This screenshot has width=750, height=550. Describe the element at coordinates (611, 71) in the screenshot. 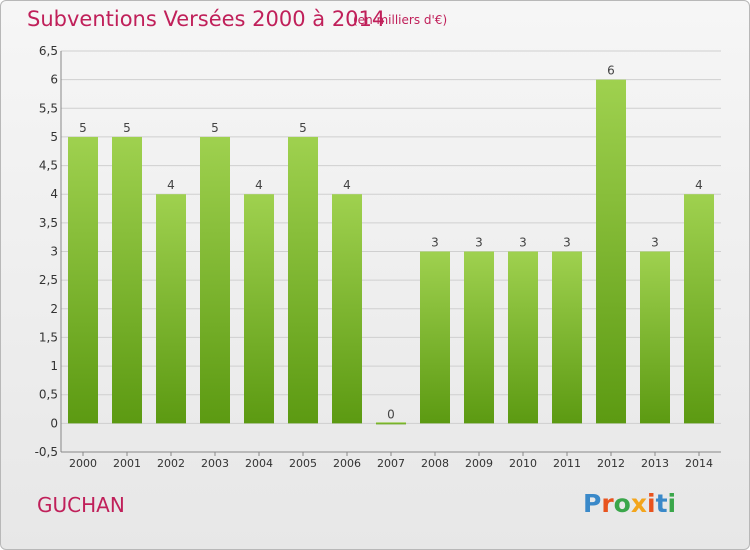

I see `data-label: 6` at that location.